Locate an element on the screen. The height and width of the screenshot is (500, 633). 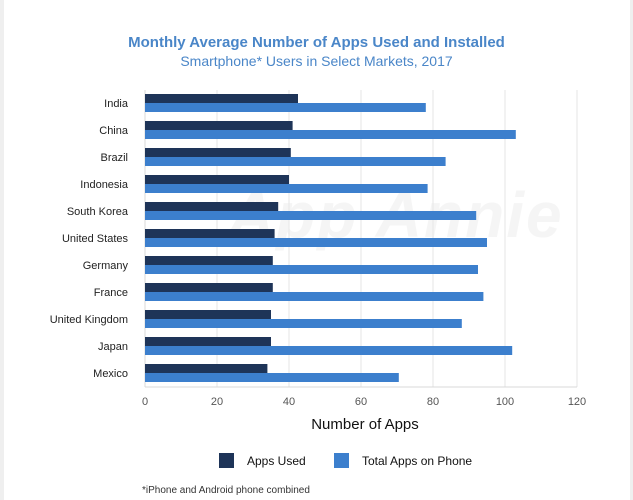
legend-label-apps-used: Apps Used is located at coordinates (276, 460).